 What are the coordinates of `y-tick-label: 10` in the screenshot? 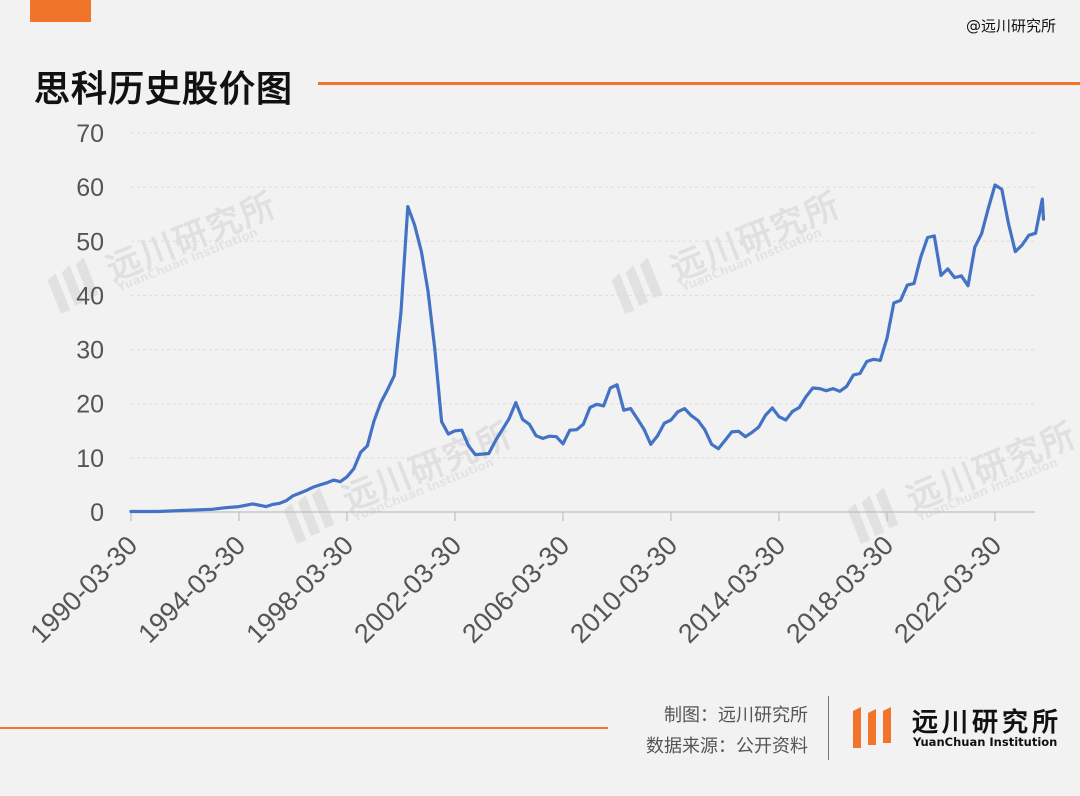 It's located at (90, 459).